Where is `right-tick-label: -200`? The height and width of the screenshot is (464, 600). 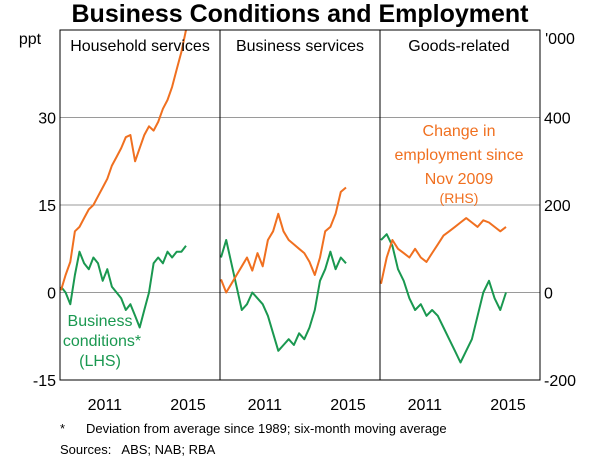
right-tick-label: -200 is located at coordinates (560, 381).